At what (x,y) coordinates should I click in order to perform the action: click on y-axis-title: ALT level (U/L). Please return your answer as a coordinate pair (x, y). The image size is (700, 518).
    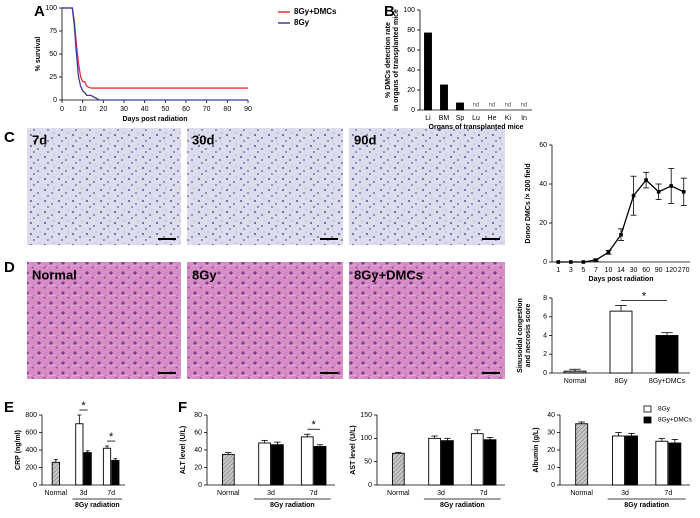
    Looking at the image, I should click on (183, 450).